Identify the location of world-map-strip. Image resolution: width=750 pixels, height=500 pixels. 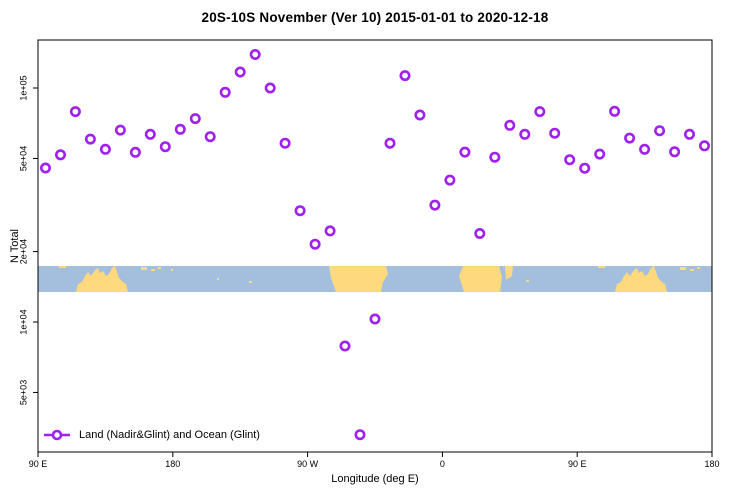
(375, 279).